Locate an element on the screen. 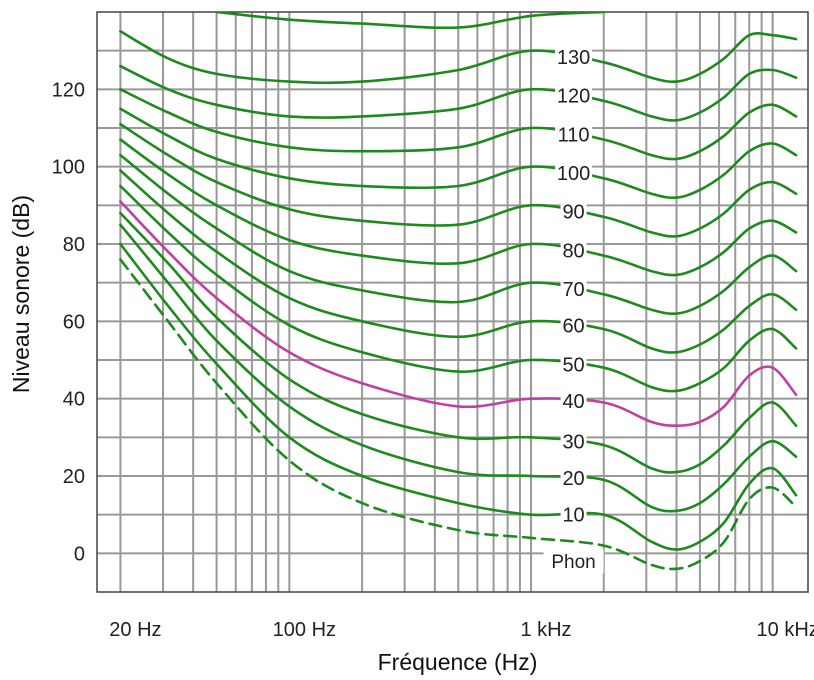 This screenshot has height=680, width=814. curve-label-10: 10 is located at coordinates (573, 516).